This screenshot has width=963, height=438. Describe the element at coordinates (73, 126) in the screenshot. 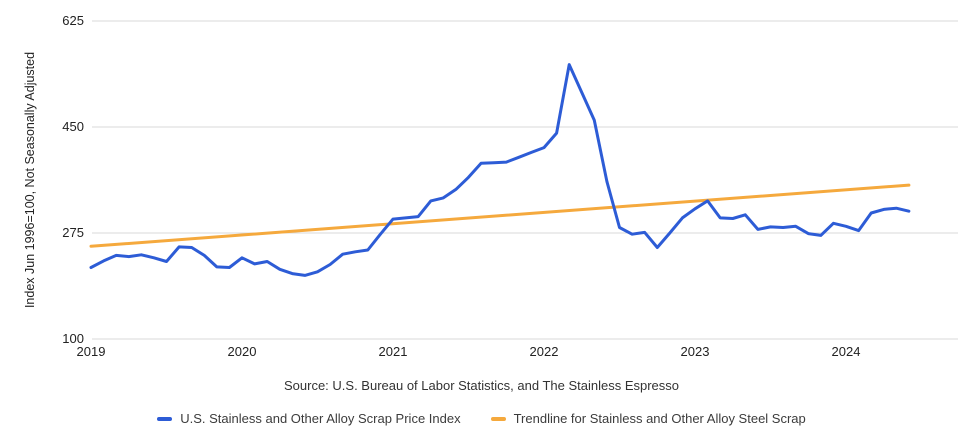

I see `y-tick-450: 450` at that location.